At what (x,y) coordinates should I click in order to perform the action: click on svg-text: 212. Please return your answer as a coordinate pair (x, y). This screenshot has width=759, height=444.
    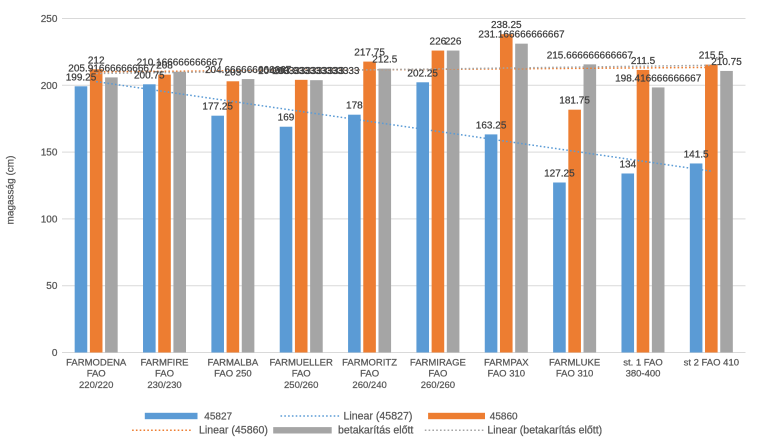
    Looking at the image, I should click on (96, 60).